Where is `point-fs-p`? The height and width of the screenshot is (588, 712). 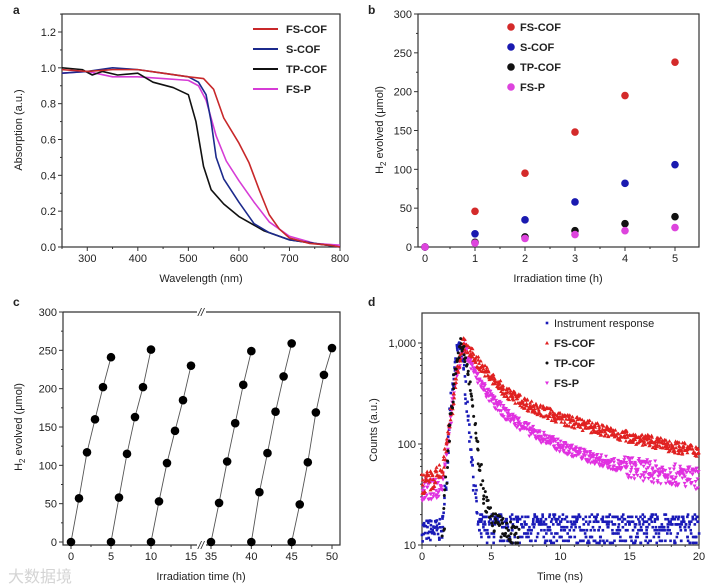
point-fs-p is located at coordinates (525, 238).